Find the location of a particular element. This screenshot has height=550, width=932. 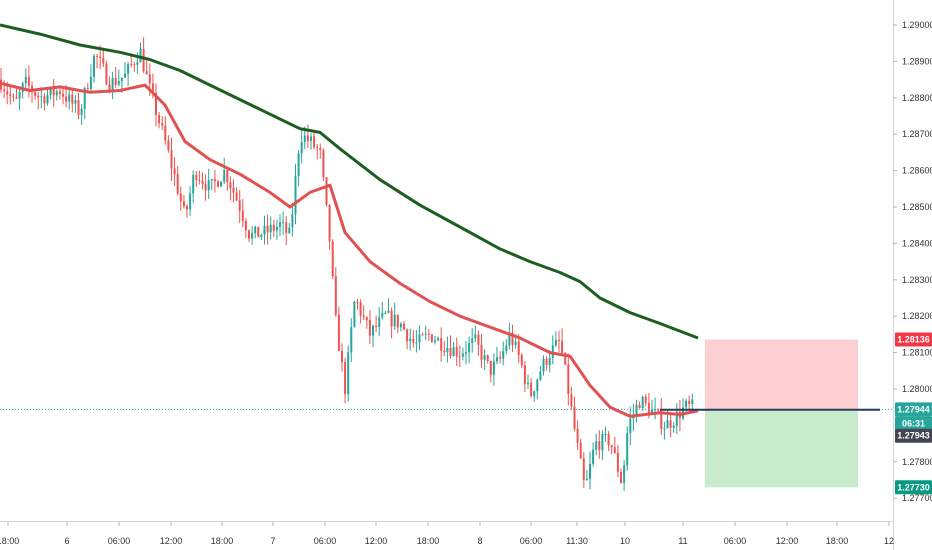

y-tick-label: 1.28000 is located at coordinates (917, 389).